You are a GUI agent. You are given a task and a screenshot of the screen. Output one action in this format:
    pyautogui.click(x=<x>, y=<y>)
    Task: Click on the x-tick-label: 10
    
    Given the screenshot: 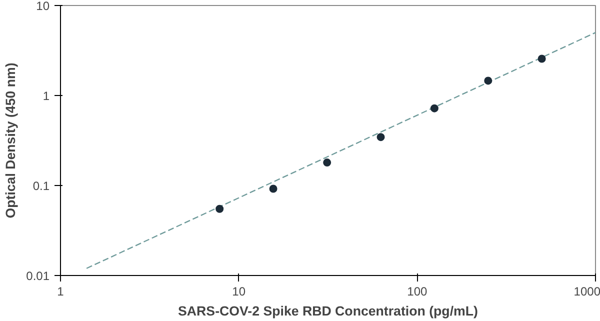 What is the action you would take?
    pyautogui.click(x=239, y=291)
    